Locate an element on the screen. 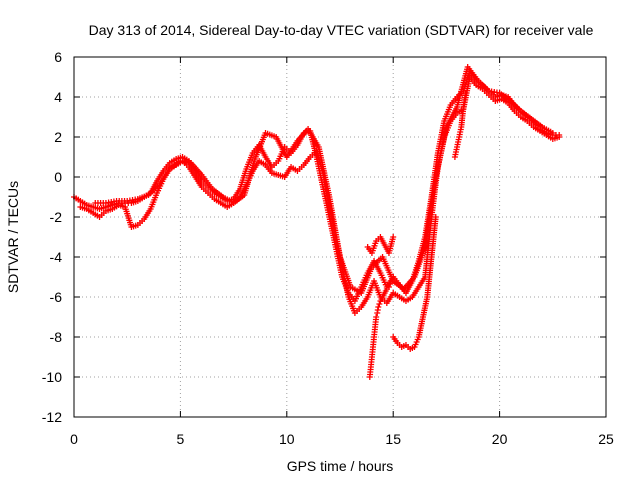 This screenshot has width=640, height=480. y-tick-label: -12 is located at coordinates (52, 417).